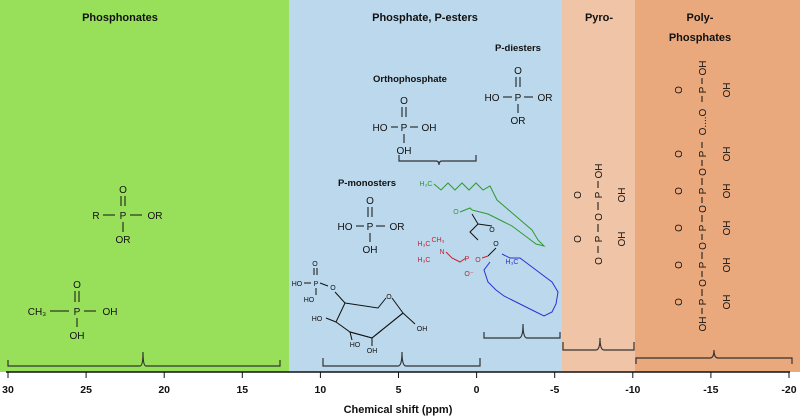  What do you see at coordinates (700, 38) in the screenshot?
I see `polyphosphates-title-line2: Phosphates` at bounding box center [700, 38].